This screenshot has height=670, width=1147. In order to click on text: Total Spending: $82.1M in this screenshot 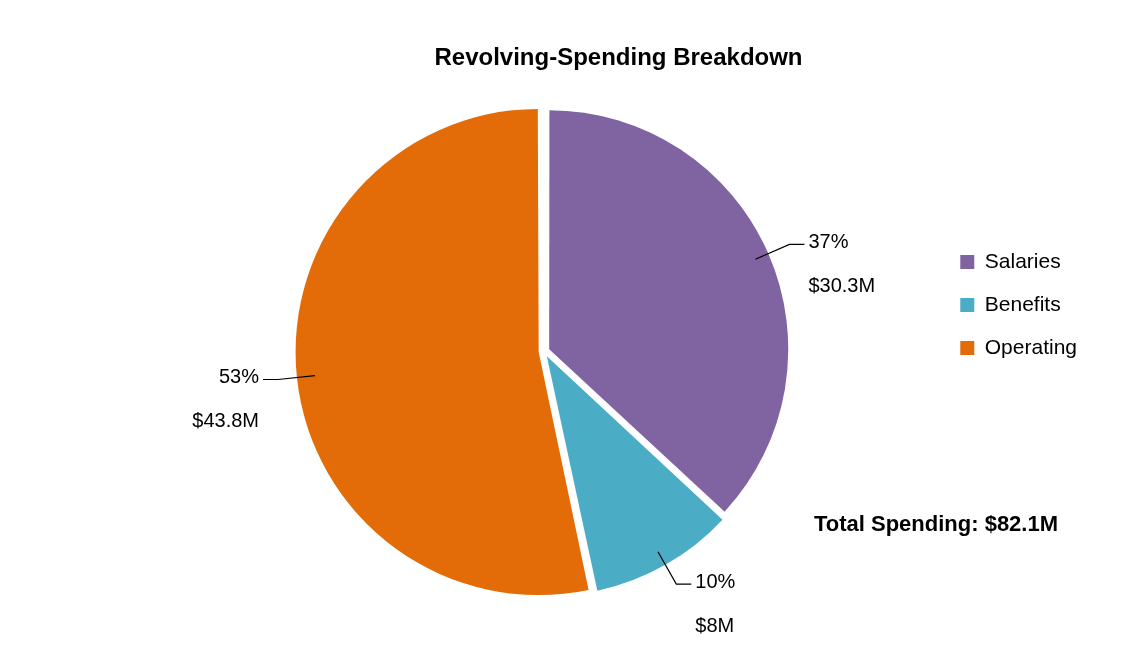, I will do `click(936, 524)`.